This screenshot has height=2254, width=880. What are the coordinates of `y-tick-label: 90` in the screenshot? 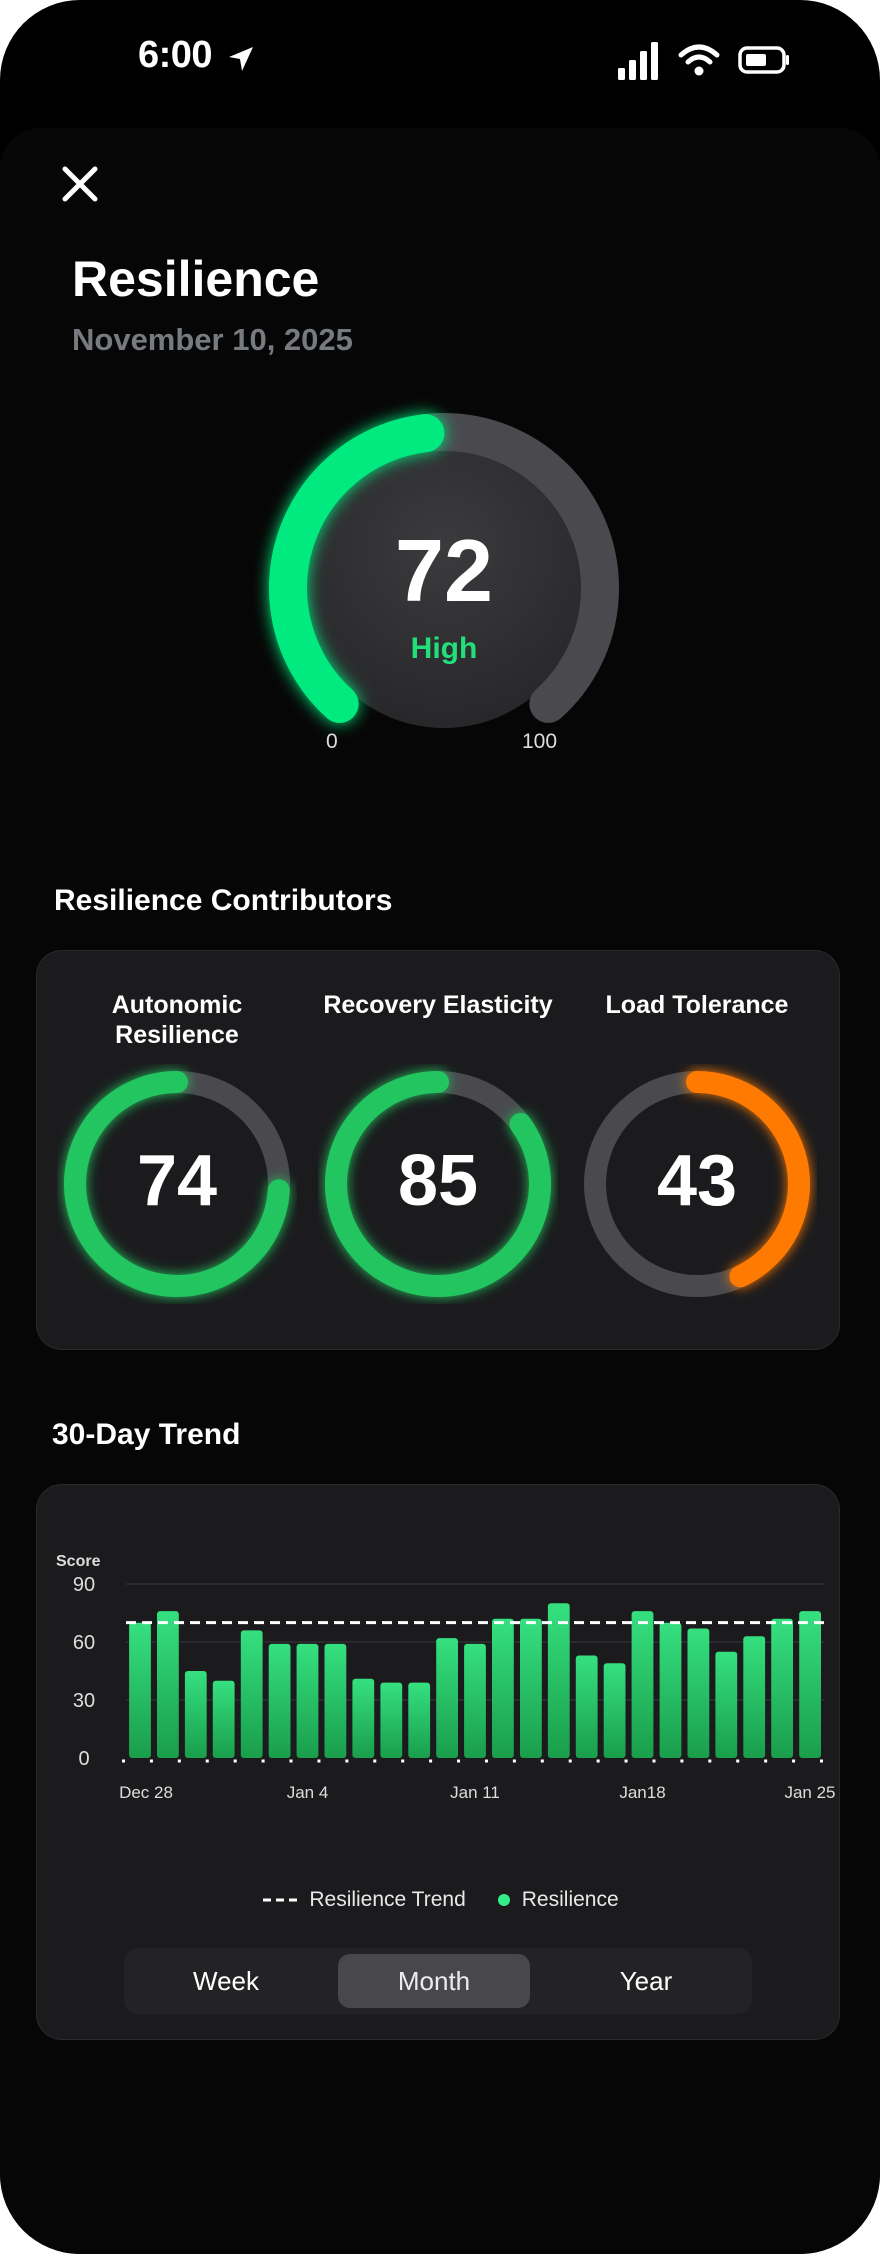 It's located at (84, 1585).